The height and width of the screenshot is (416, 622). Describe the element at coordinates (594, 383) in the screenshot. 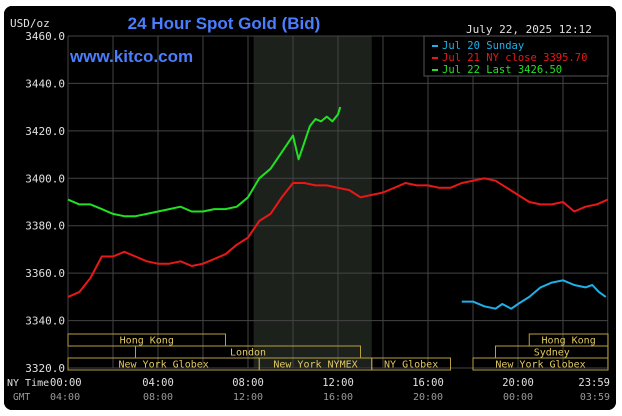

I see `x-tick-label-ny: 23:59` at that location.